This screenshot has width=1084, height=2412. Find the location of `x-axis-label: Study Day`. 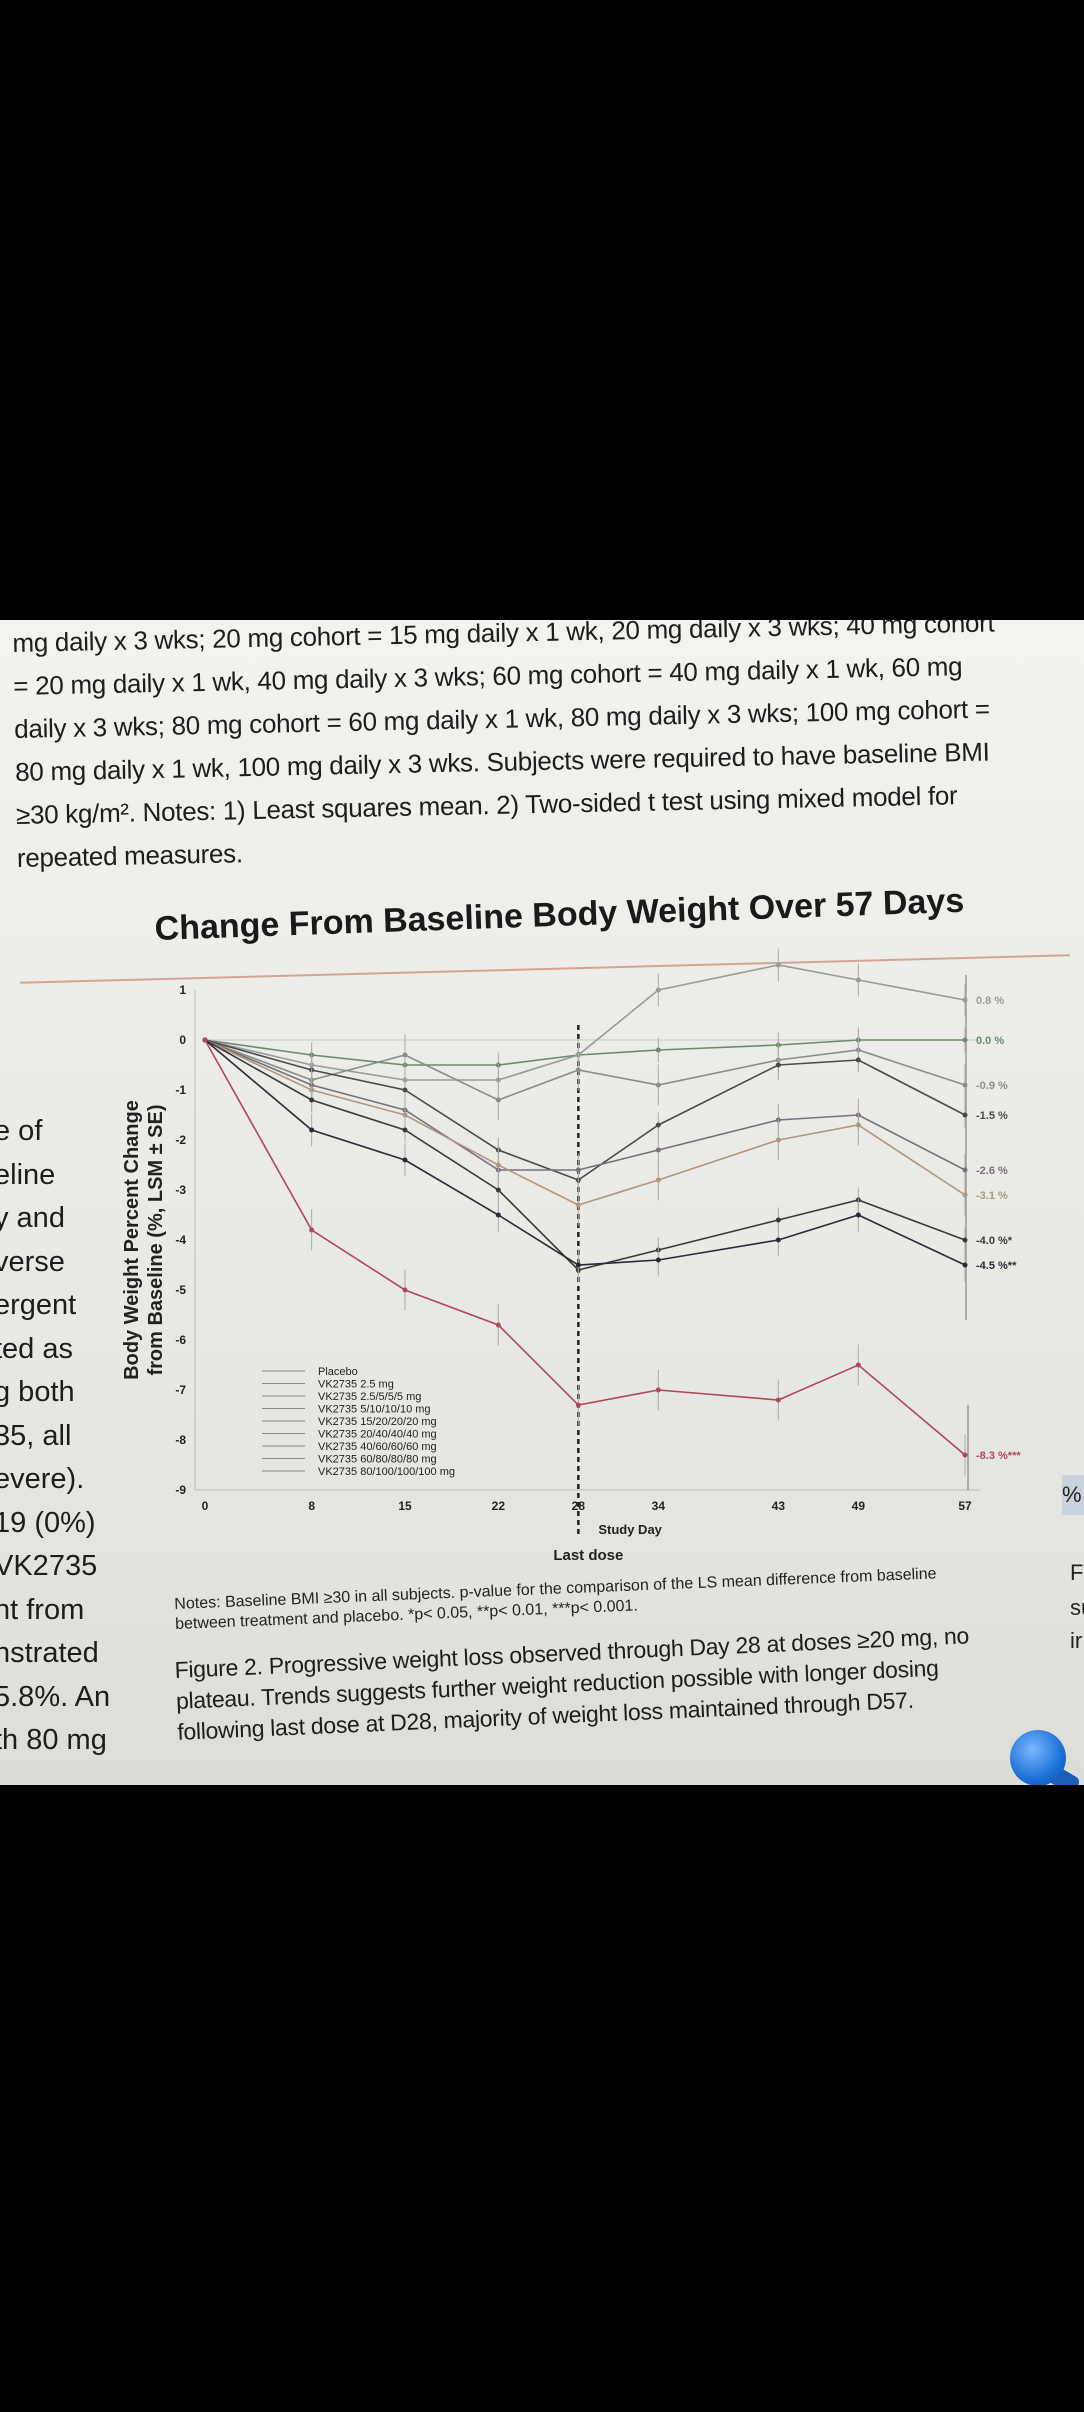

x-axis-label: Study Day is located at coordinates (630, 1529).